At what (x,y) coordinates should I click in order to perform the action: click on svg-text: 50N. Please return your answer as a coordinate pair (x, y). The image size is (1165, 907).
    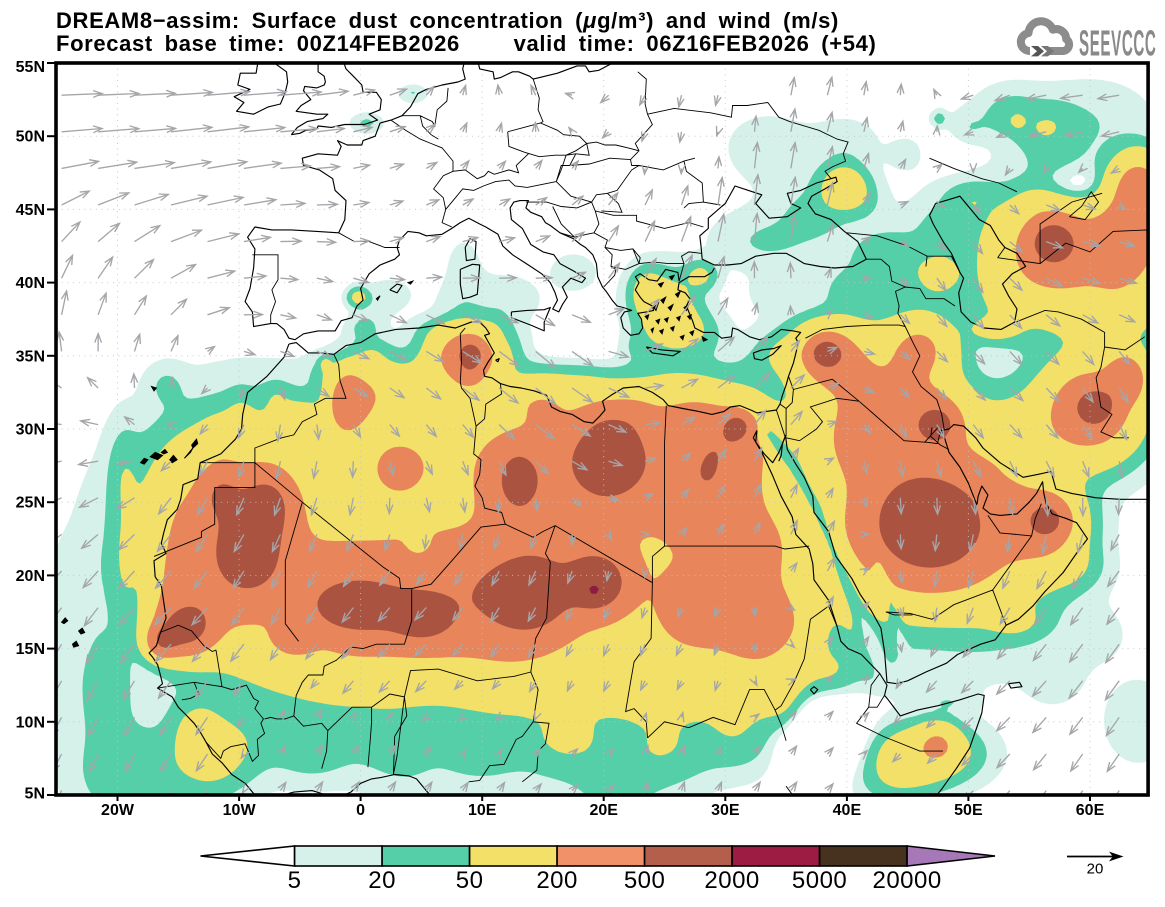
    Looking at the image, I should click on (30, 137).